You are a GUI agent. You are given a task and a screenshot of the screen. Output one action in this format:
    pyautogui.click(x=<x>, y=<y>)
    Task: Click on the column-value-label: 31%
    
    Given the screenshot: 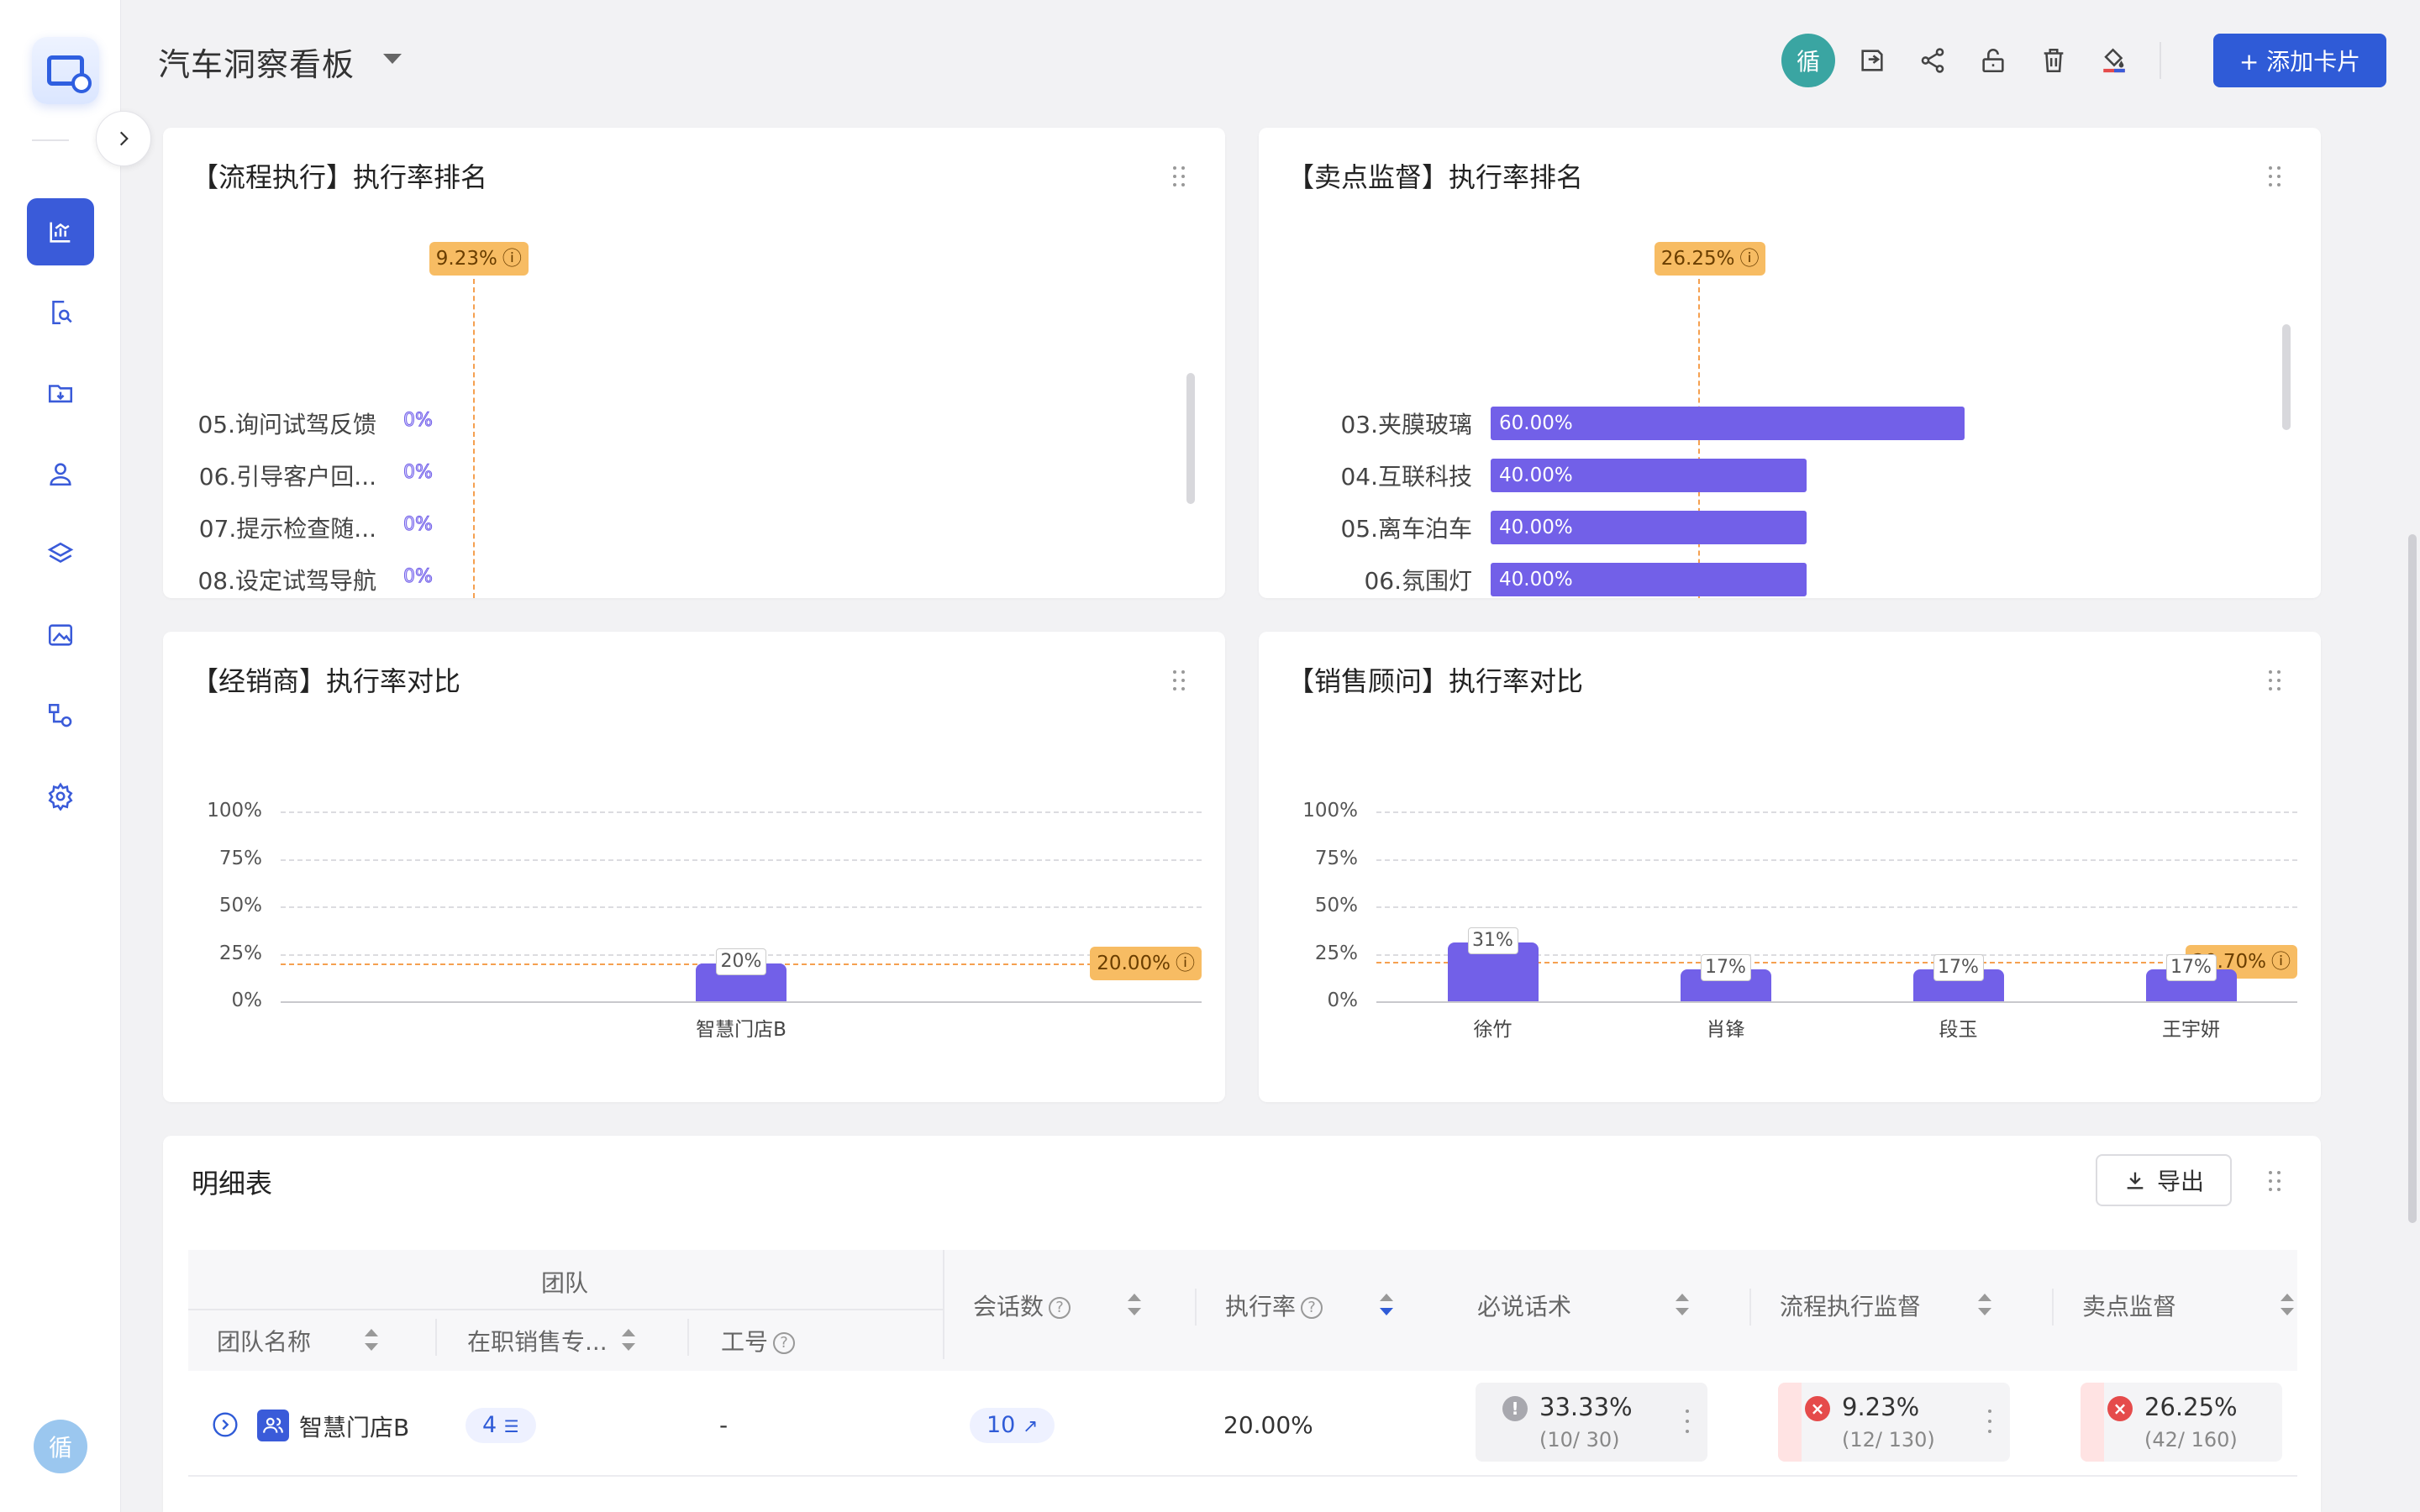 What is the action you would take?
    pyautogui.click(x=1493, y=940)
    